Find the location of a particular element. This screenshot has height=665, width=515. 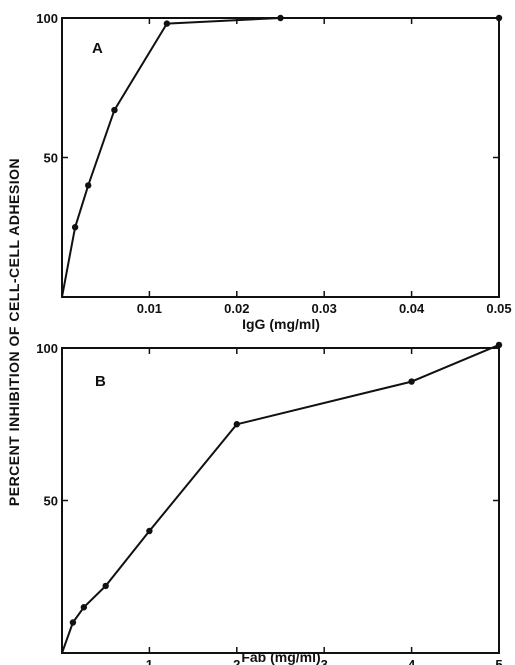

panel-a-label: A is located at coordinates (97, 48).